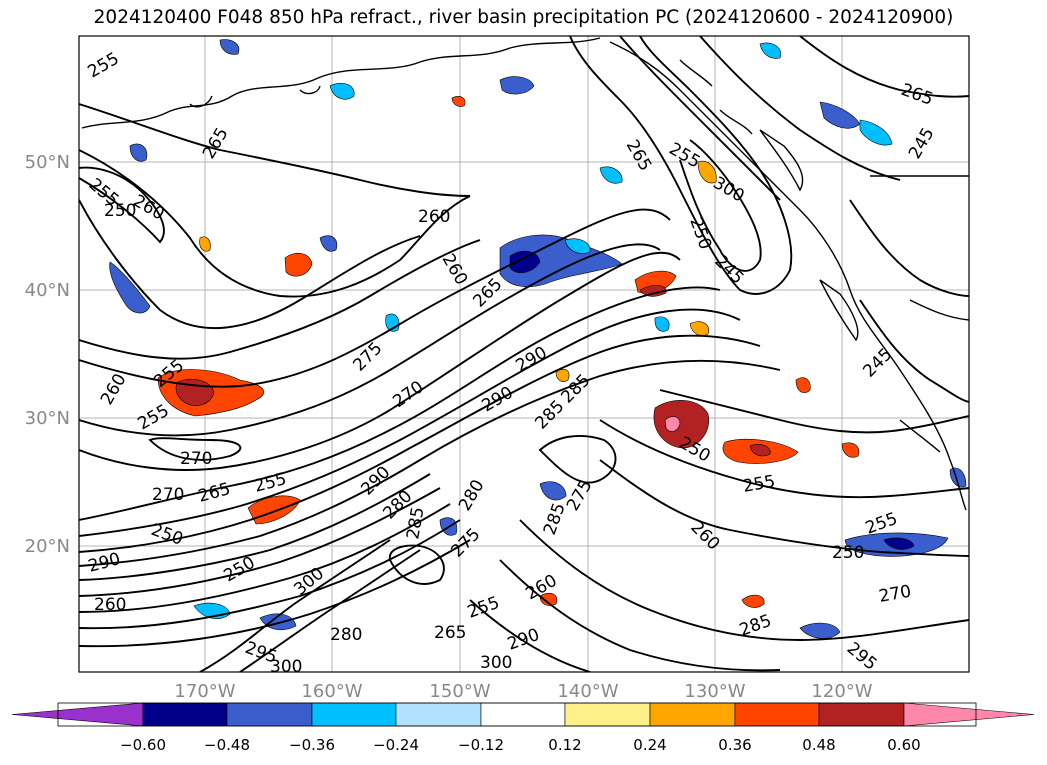 The width and height of the screenshot is (1047, 765). What do you see at coordinates (523, 691) in the screenshot?
I see `longitude-labels: 170°W 160°W 150°W 140°W 130°W 120°W` at bounding box center [523, 691].